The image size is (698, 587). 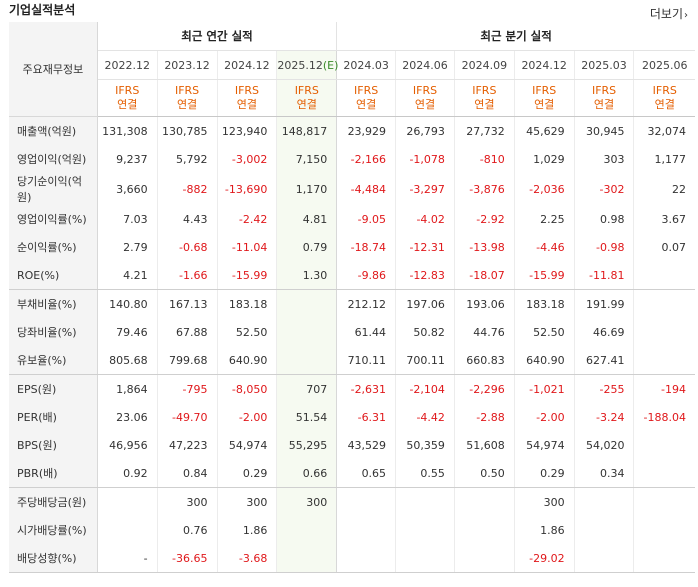 I want to click on table-cell: -0.68, so click(x=186, y=247).